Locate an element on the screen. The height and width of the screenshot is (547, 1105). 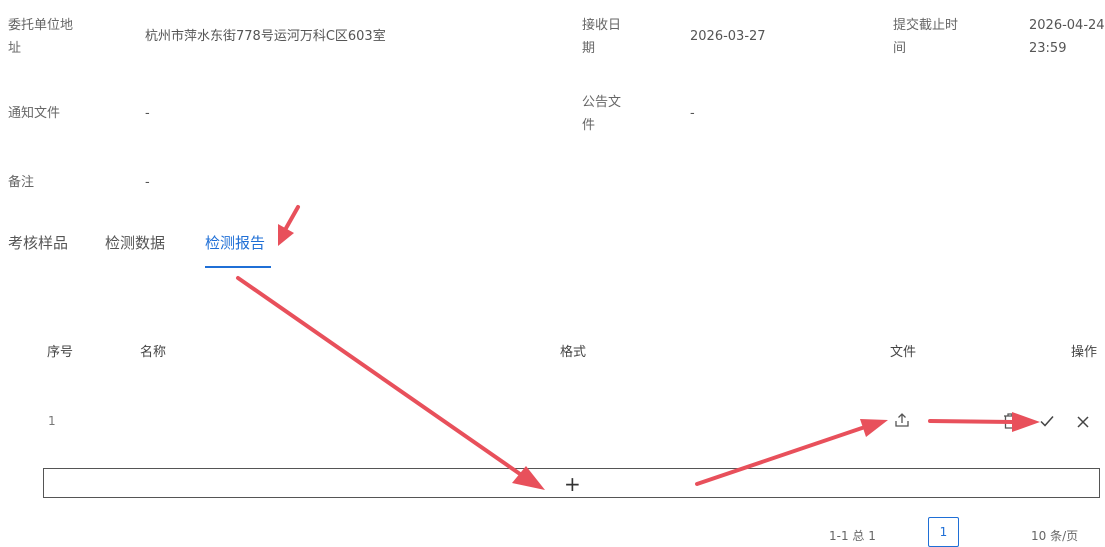
active-tab-indicator is located at coordinates (238, 267).